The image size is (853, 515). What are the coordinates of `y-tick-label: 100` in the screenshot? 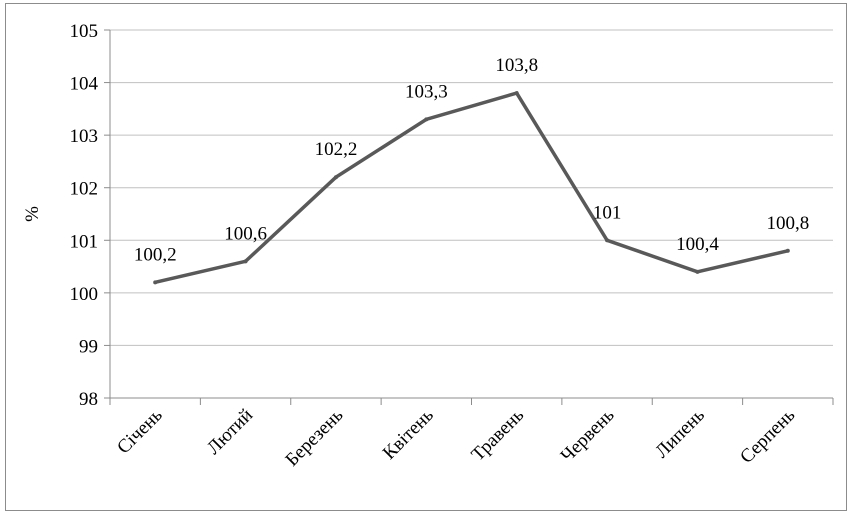 It's located at (84, 294).